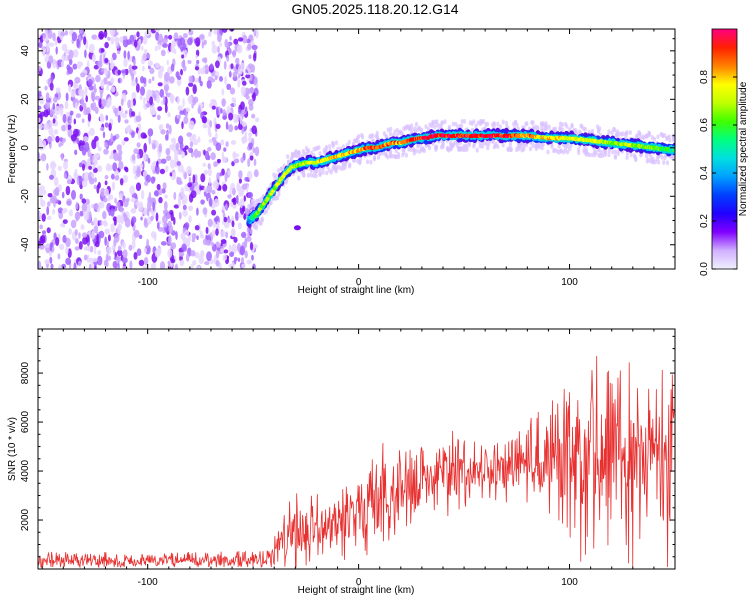 This screenshot has height=600, width=750. What do you see at coordinates (12, 149) in the screenshot?
I see `spectrogram-y-axis-label: Frequency (Hz)` at bounding box center [12, 149].